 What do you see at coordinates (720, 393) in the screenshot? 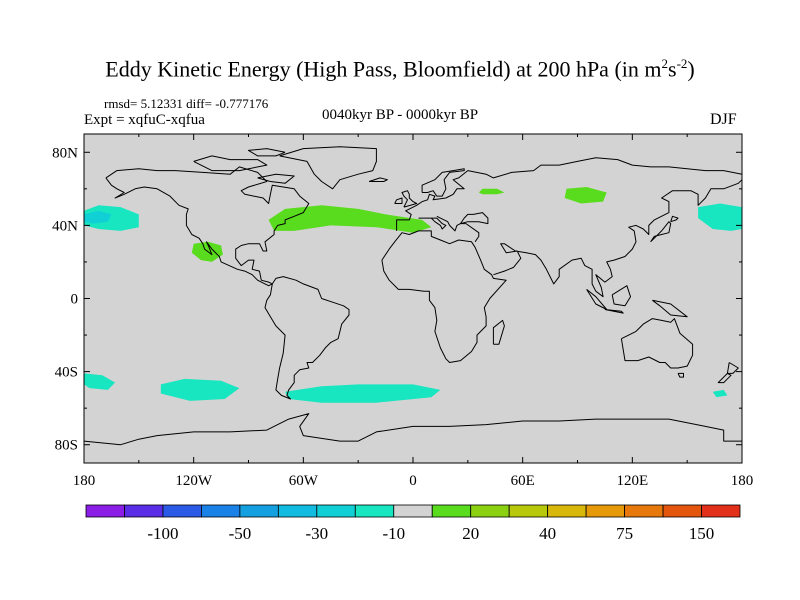
I see `anomaly-region-tasmania-negative` at bounding box center [720, 393].